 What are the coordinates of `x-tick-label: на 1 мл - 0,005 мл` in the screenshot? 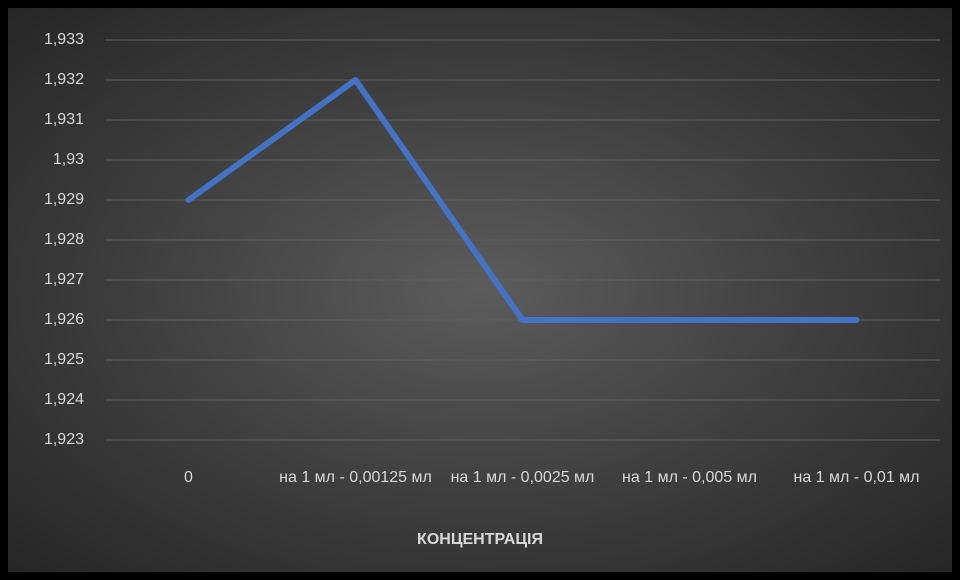 It's located at (689, 477).